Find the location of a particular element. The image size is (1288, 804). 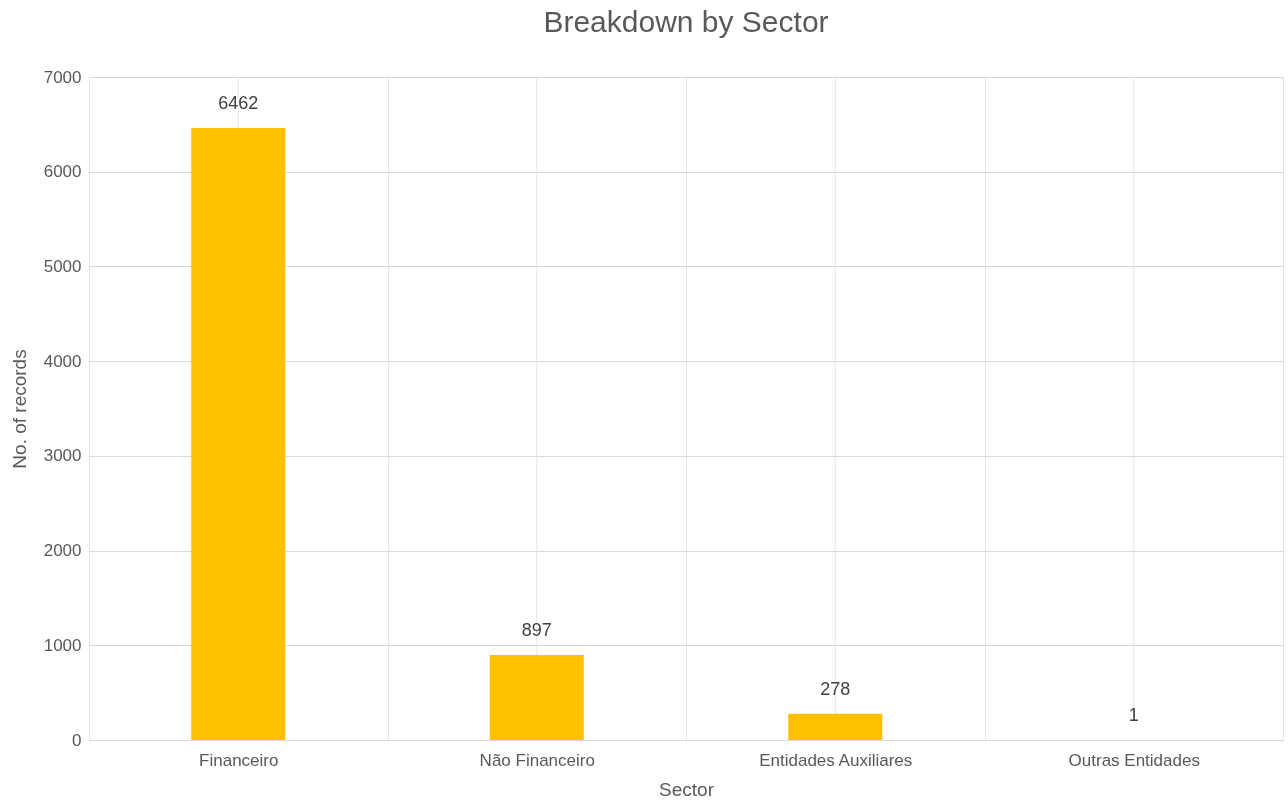

y-tick-label: 3000 is located at coordinates (62, 456).